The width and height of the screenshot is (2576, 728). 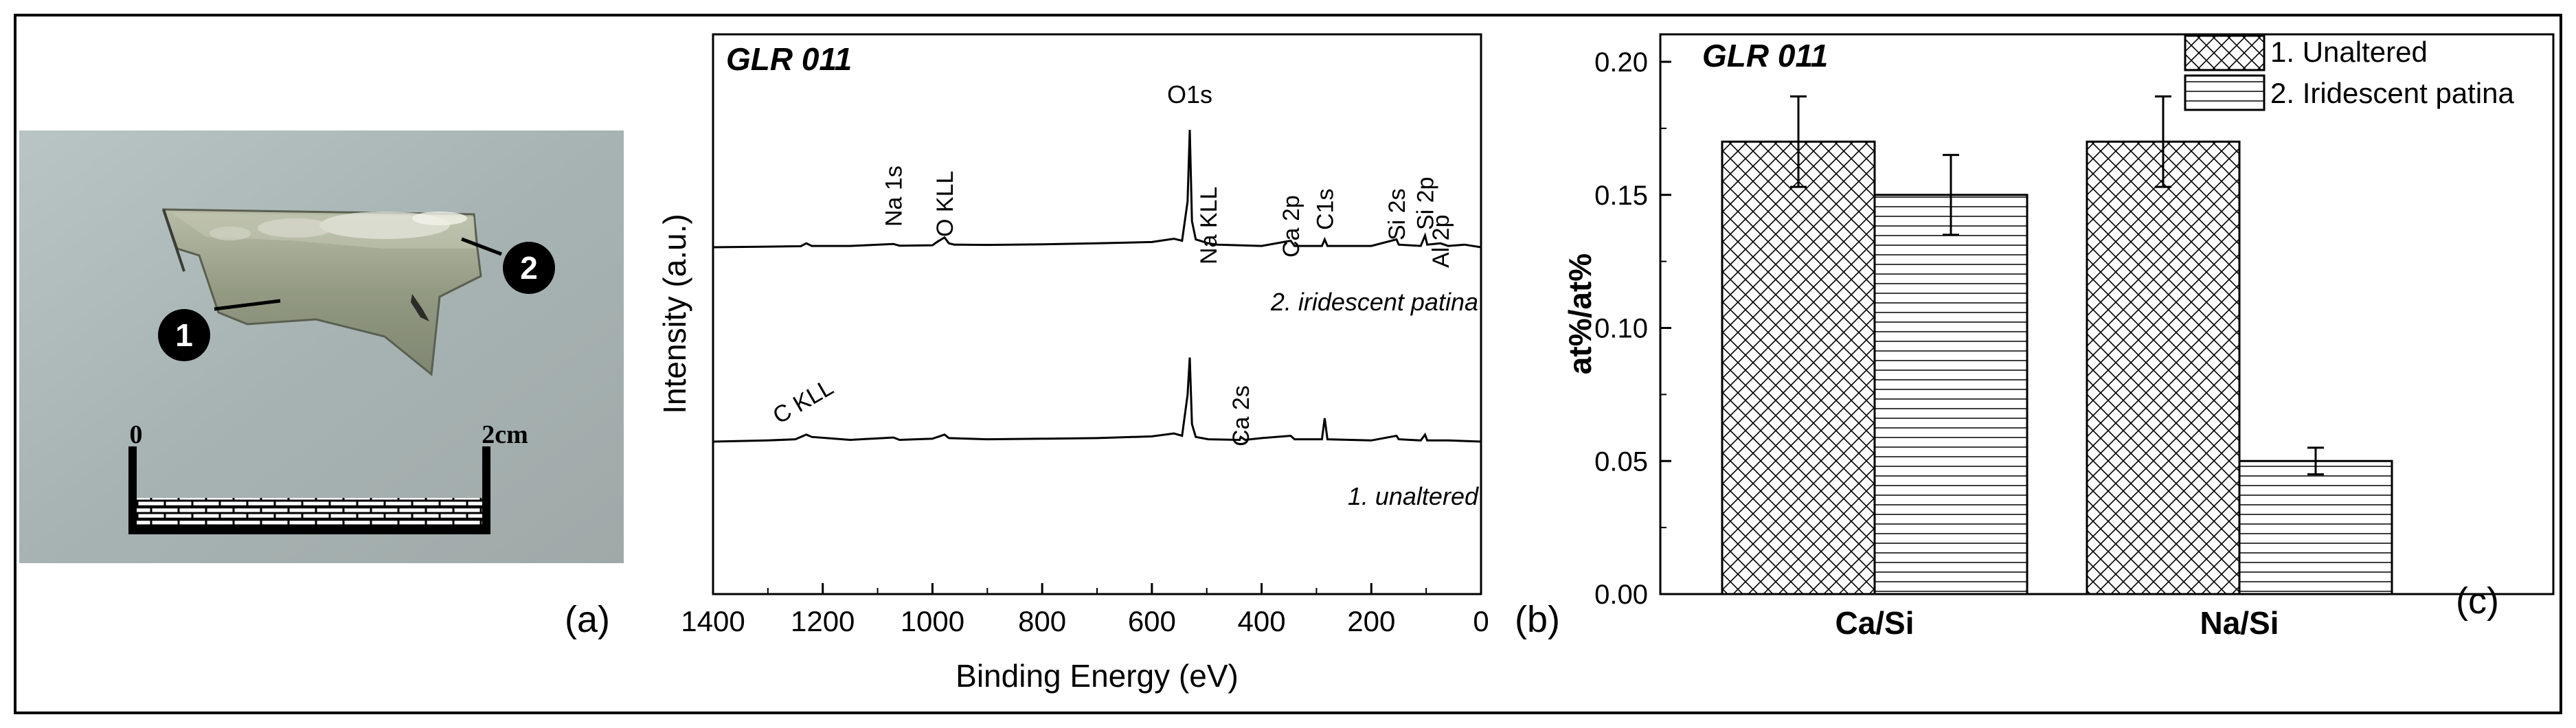 I want to click on spectrum-line-iridescent-patina, so click(x=1097, y=189).